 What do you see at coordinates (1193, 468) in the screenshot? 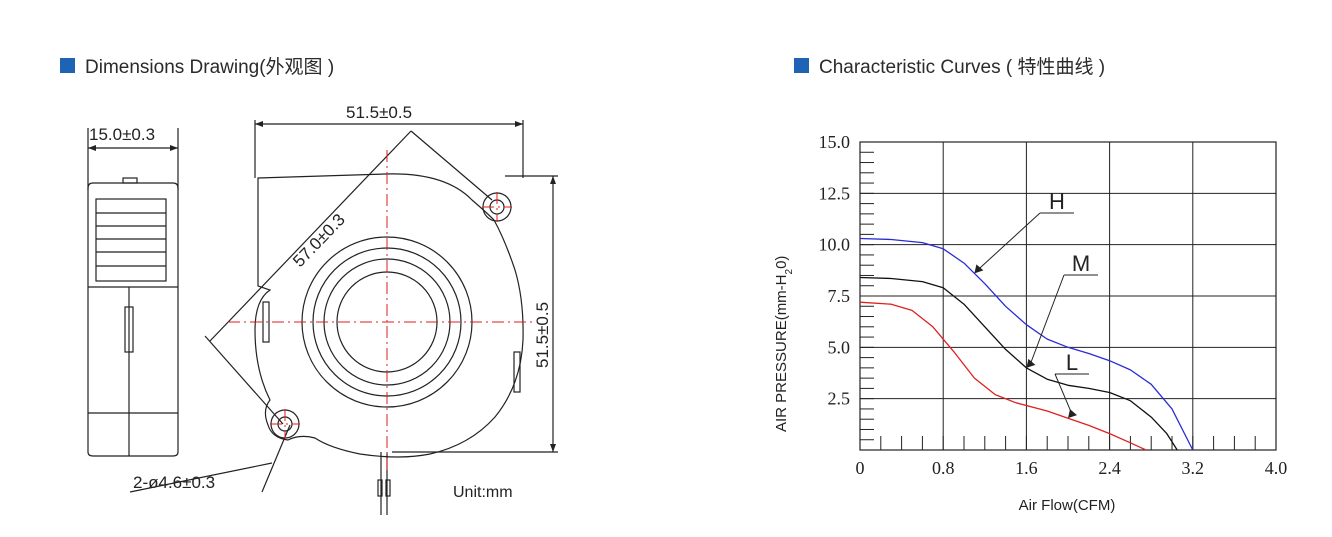
I see `x-tick-label: 3.2` at bounding box center [1193, 468].